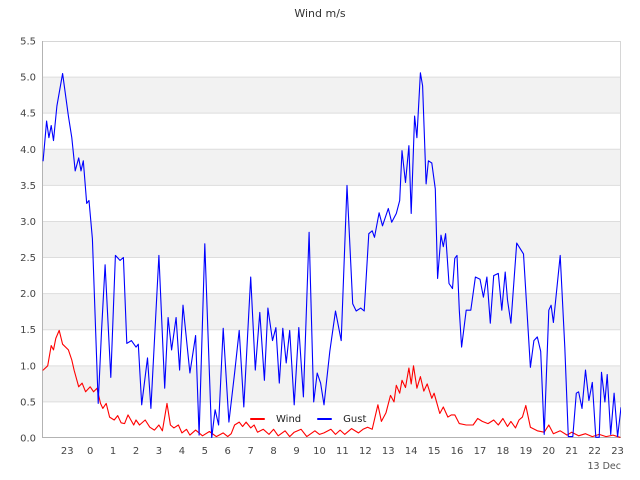 The width and height of the screenshot is (640, 480). Describe the element at coordinates (136, 451) in the screenshot. I see `x-tick-label: 2` at that location.